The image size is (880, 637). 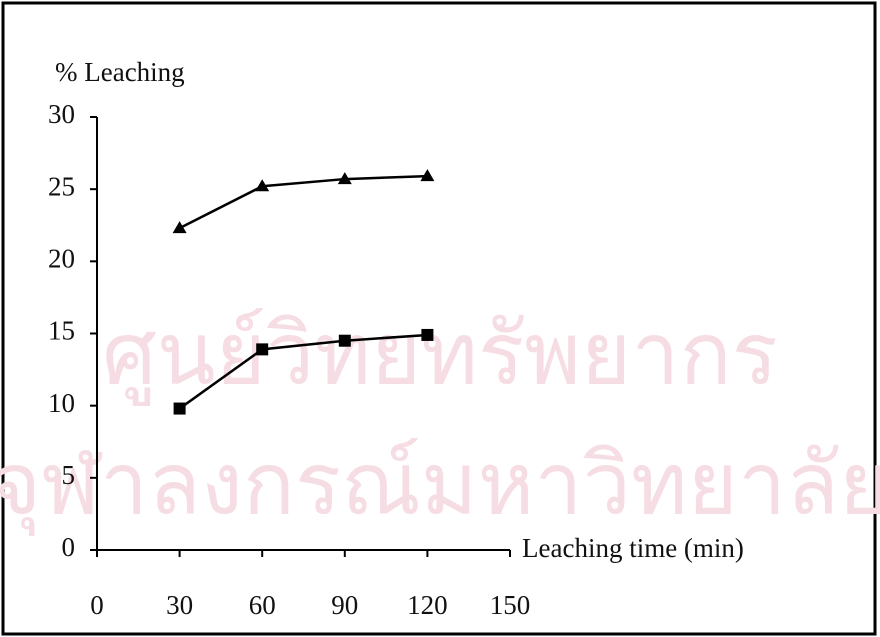 What do you see at coordinates (97, 605) in the screenshot?
I see `x-tick-label: 0` at bounding box center [97, 605].